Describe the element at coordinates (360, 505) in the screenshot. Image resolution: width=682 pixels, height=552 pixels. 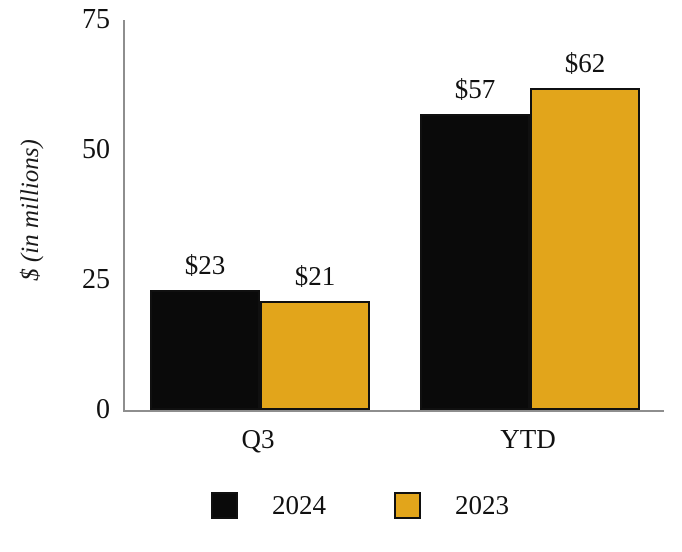
I see `legend: 2024 2023` at that location.